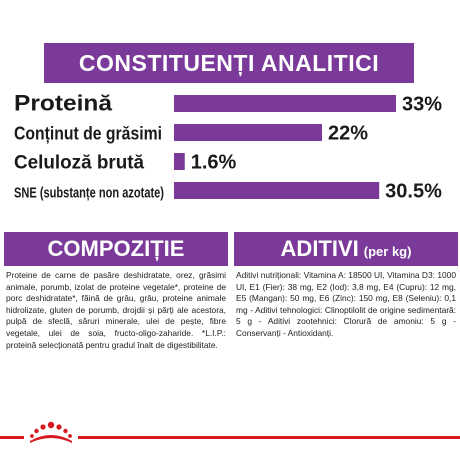  What do you see at coordinates (348, 134) in the screenshot?
I see `value-label: 22%` at bounding box center [348, 134].